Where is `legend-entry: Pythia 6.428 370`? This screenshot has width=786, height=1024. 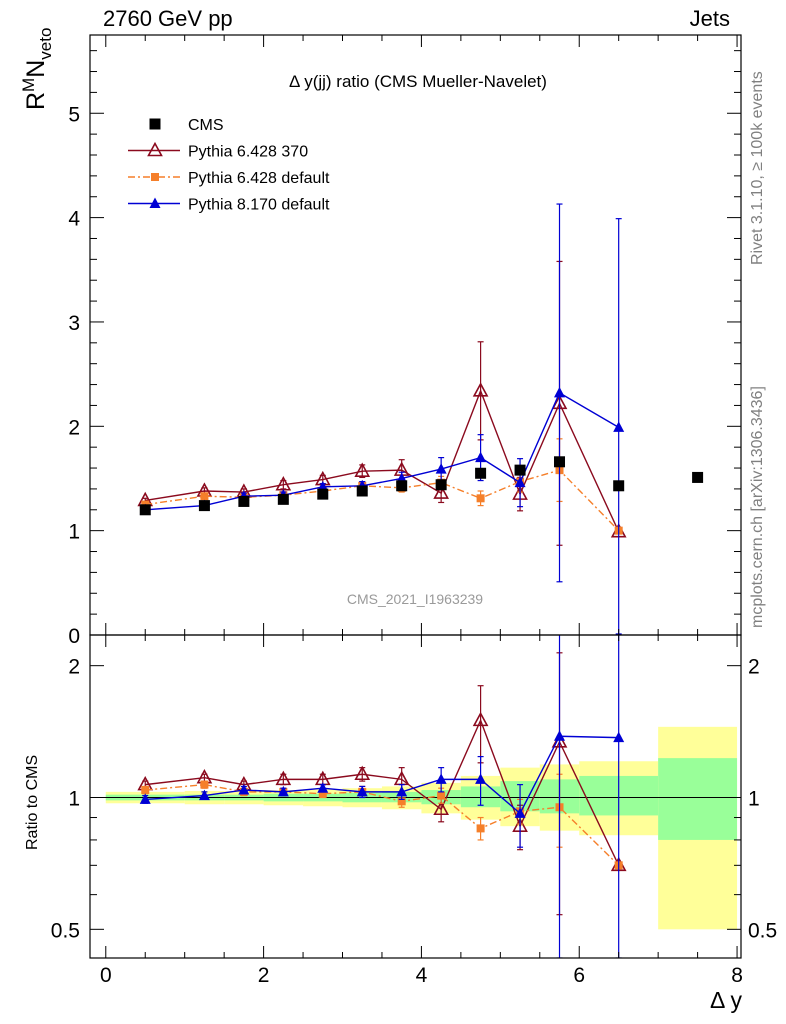
legend-entry: Pythia 6.428 370 is located at coordinates (218, 151).